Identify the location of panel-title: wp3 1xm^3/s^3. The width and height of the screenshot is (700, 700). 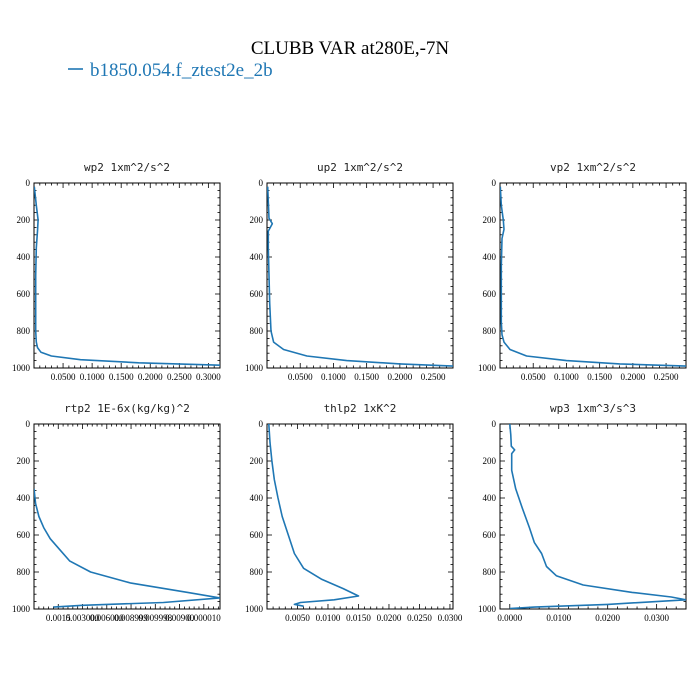
(593, 408).